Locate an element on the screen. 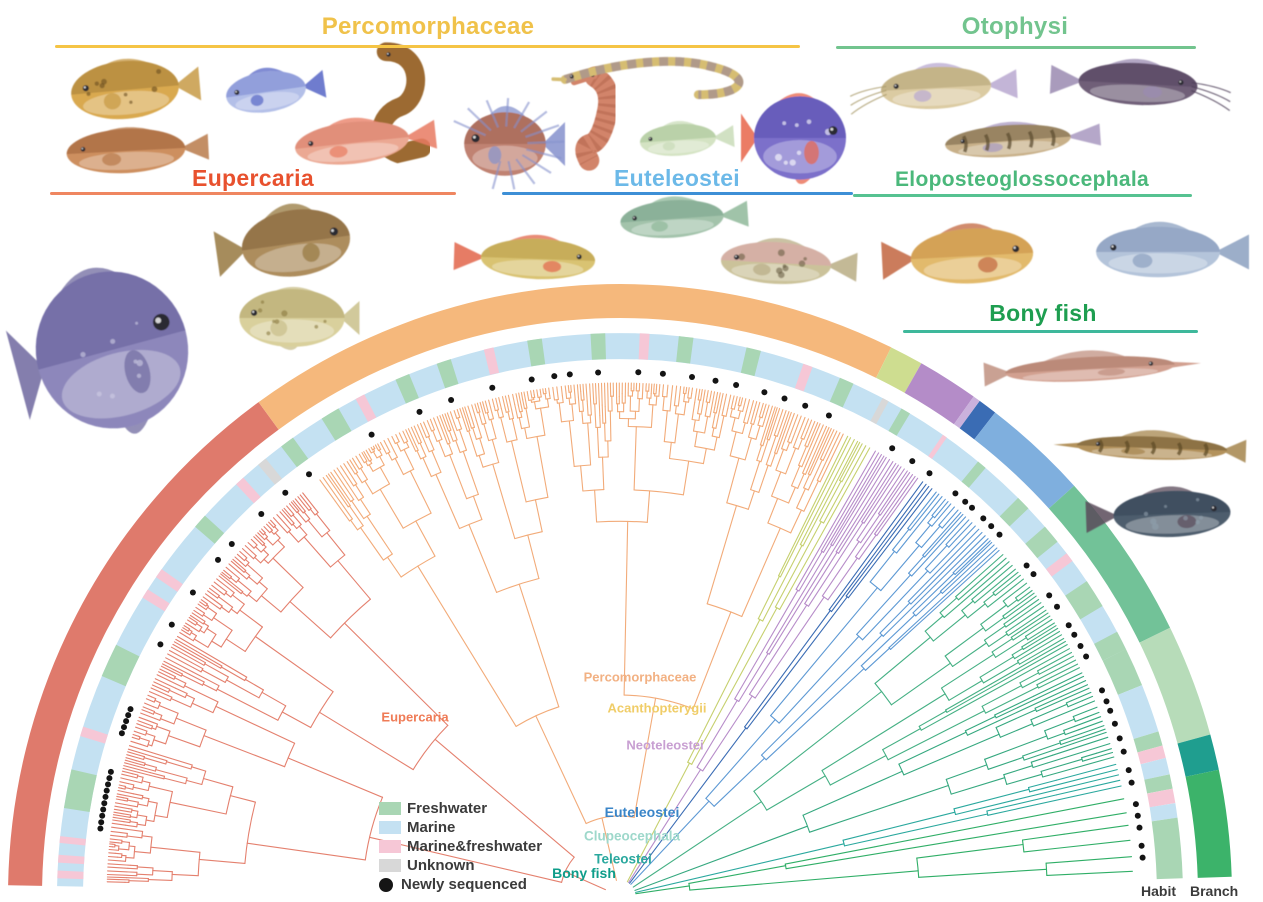  legend-row-marine-freshwater: Marine&freshwater is located at coordinates (460, 846).